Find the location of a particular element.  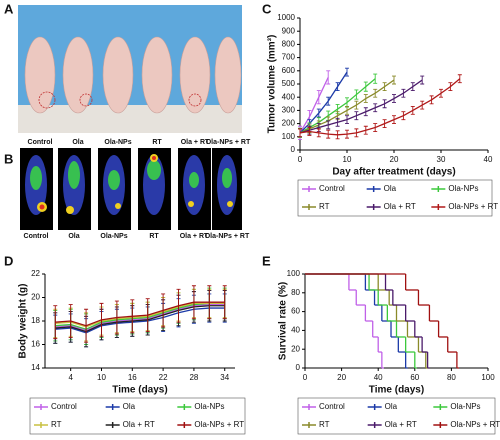

panel-letter: B is located at coordinates (8, 158).